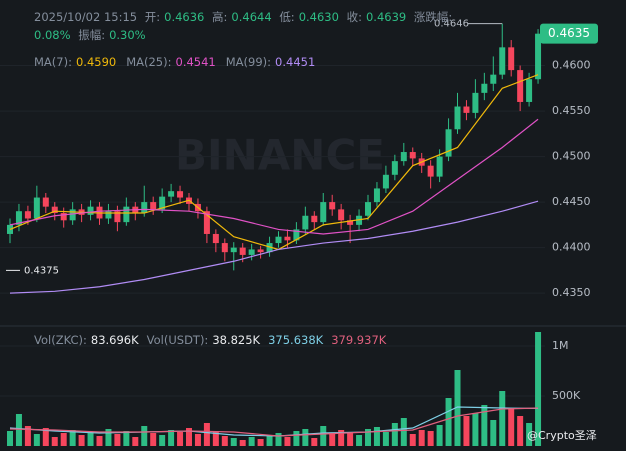  Describe the element at coordinates (571, 201) in the screenshot. I see `y-tick-label: 0.4450` at that location.